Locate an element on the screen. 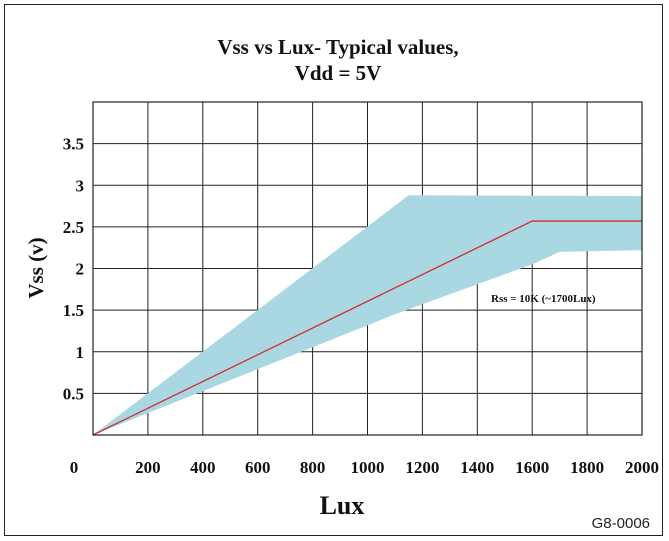 The width and height of the screenshot is (669, 541). figure-code: G8-0006 is located at coordinates (621, 523).